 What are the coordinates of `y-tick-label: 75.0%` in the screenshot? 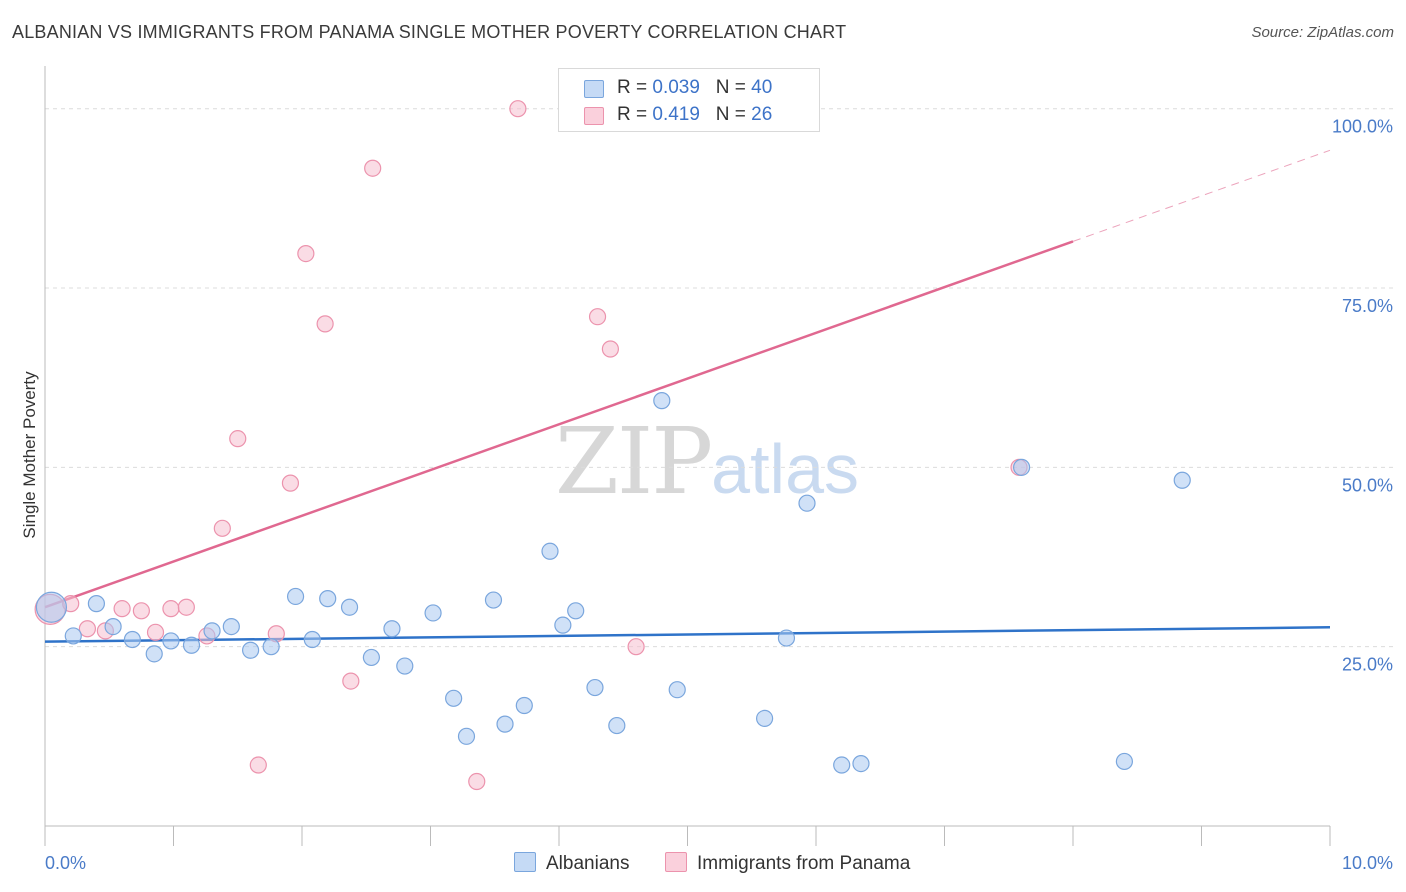 It's located at (1367, 306).